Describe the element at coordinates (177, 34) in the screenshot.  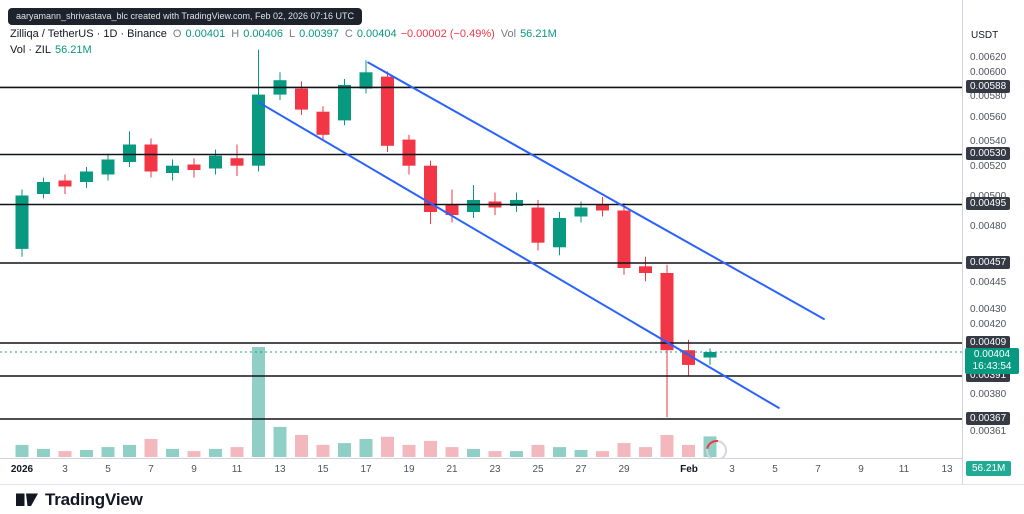
I see `open-label: O` at that location.